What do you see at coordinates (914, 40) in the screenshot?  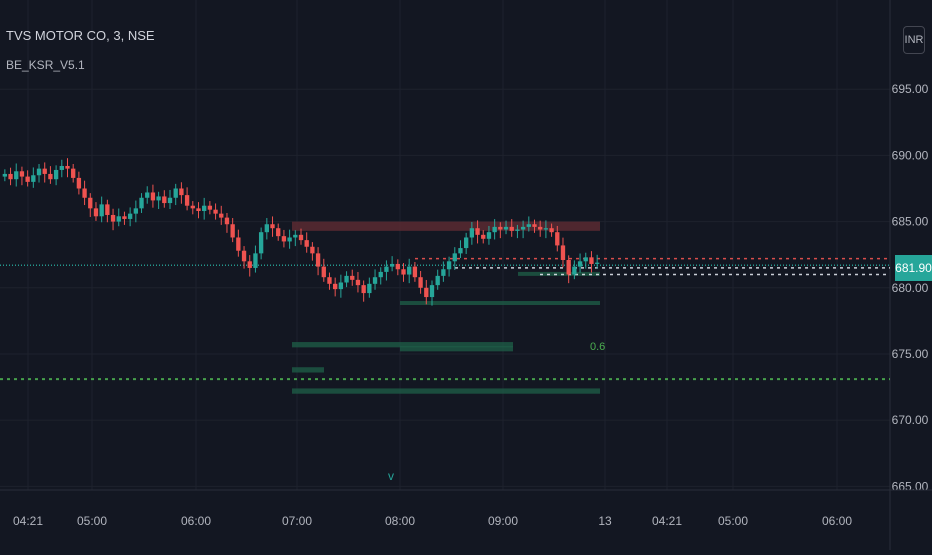 I see `currency-button: INR` at bounding box center [914, 40].